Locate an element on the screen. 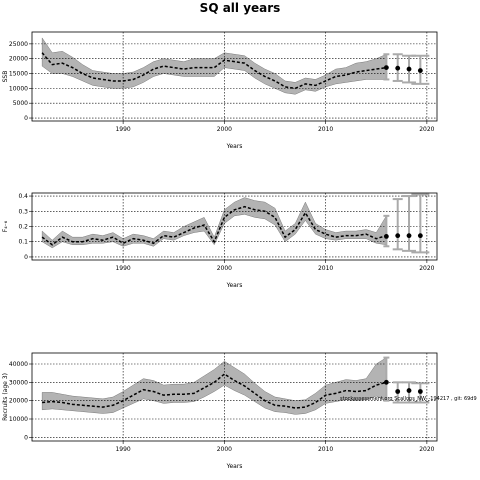 This screenshot has height=480, width=480. rec-x-tick-label: 1990 is located at coordinates (122, 449).